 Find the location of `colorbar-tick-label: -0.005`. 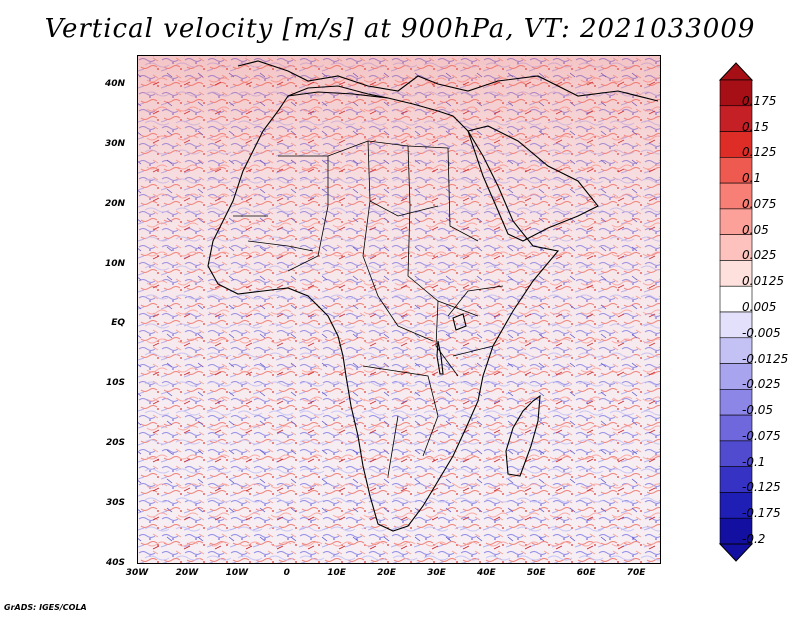

colorbar-tick-label: -0.005 is located at coordinates (761, 332).